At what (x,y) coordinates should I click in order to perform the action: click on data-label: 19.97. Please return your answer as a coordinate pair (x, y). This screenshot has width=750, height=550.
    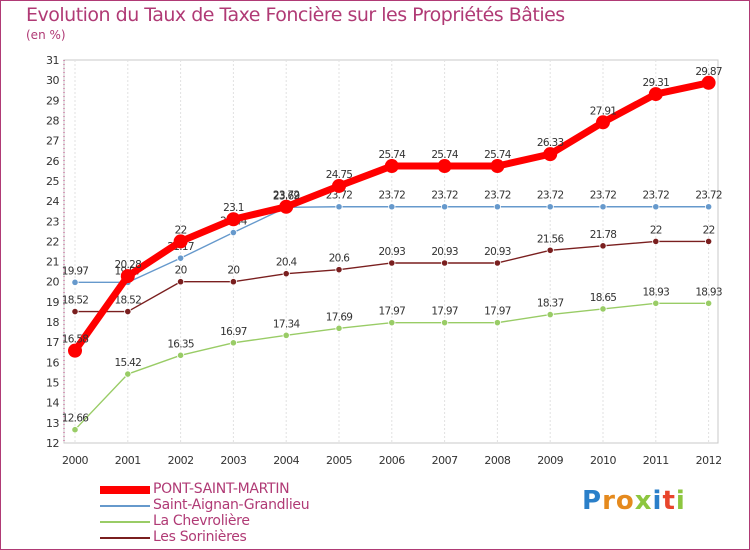
    Looking at the image, I should click on (75, 271).